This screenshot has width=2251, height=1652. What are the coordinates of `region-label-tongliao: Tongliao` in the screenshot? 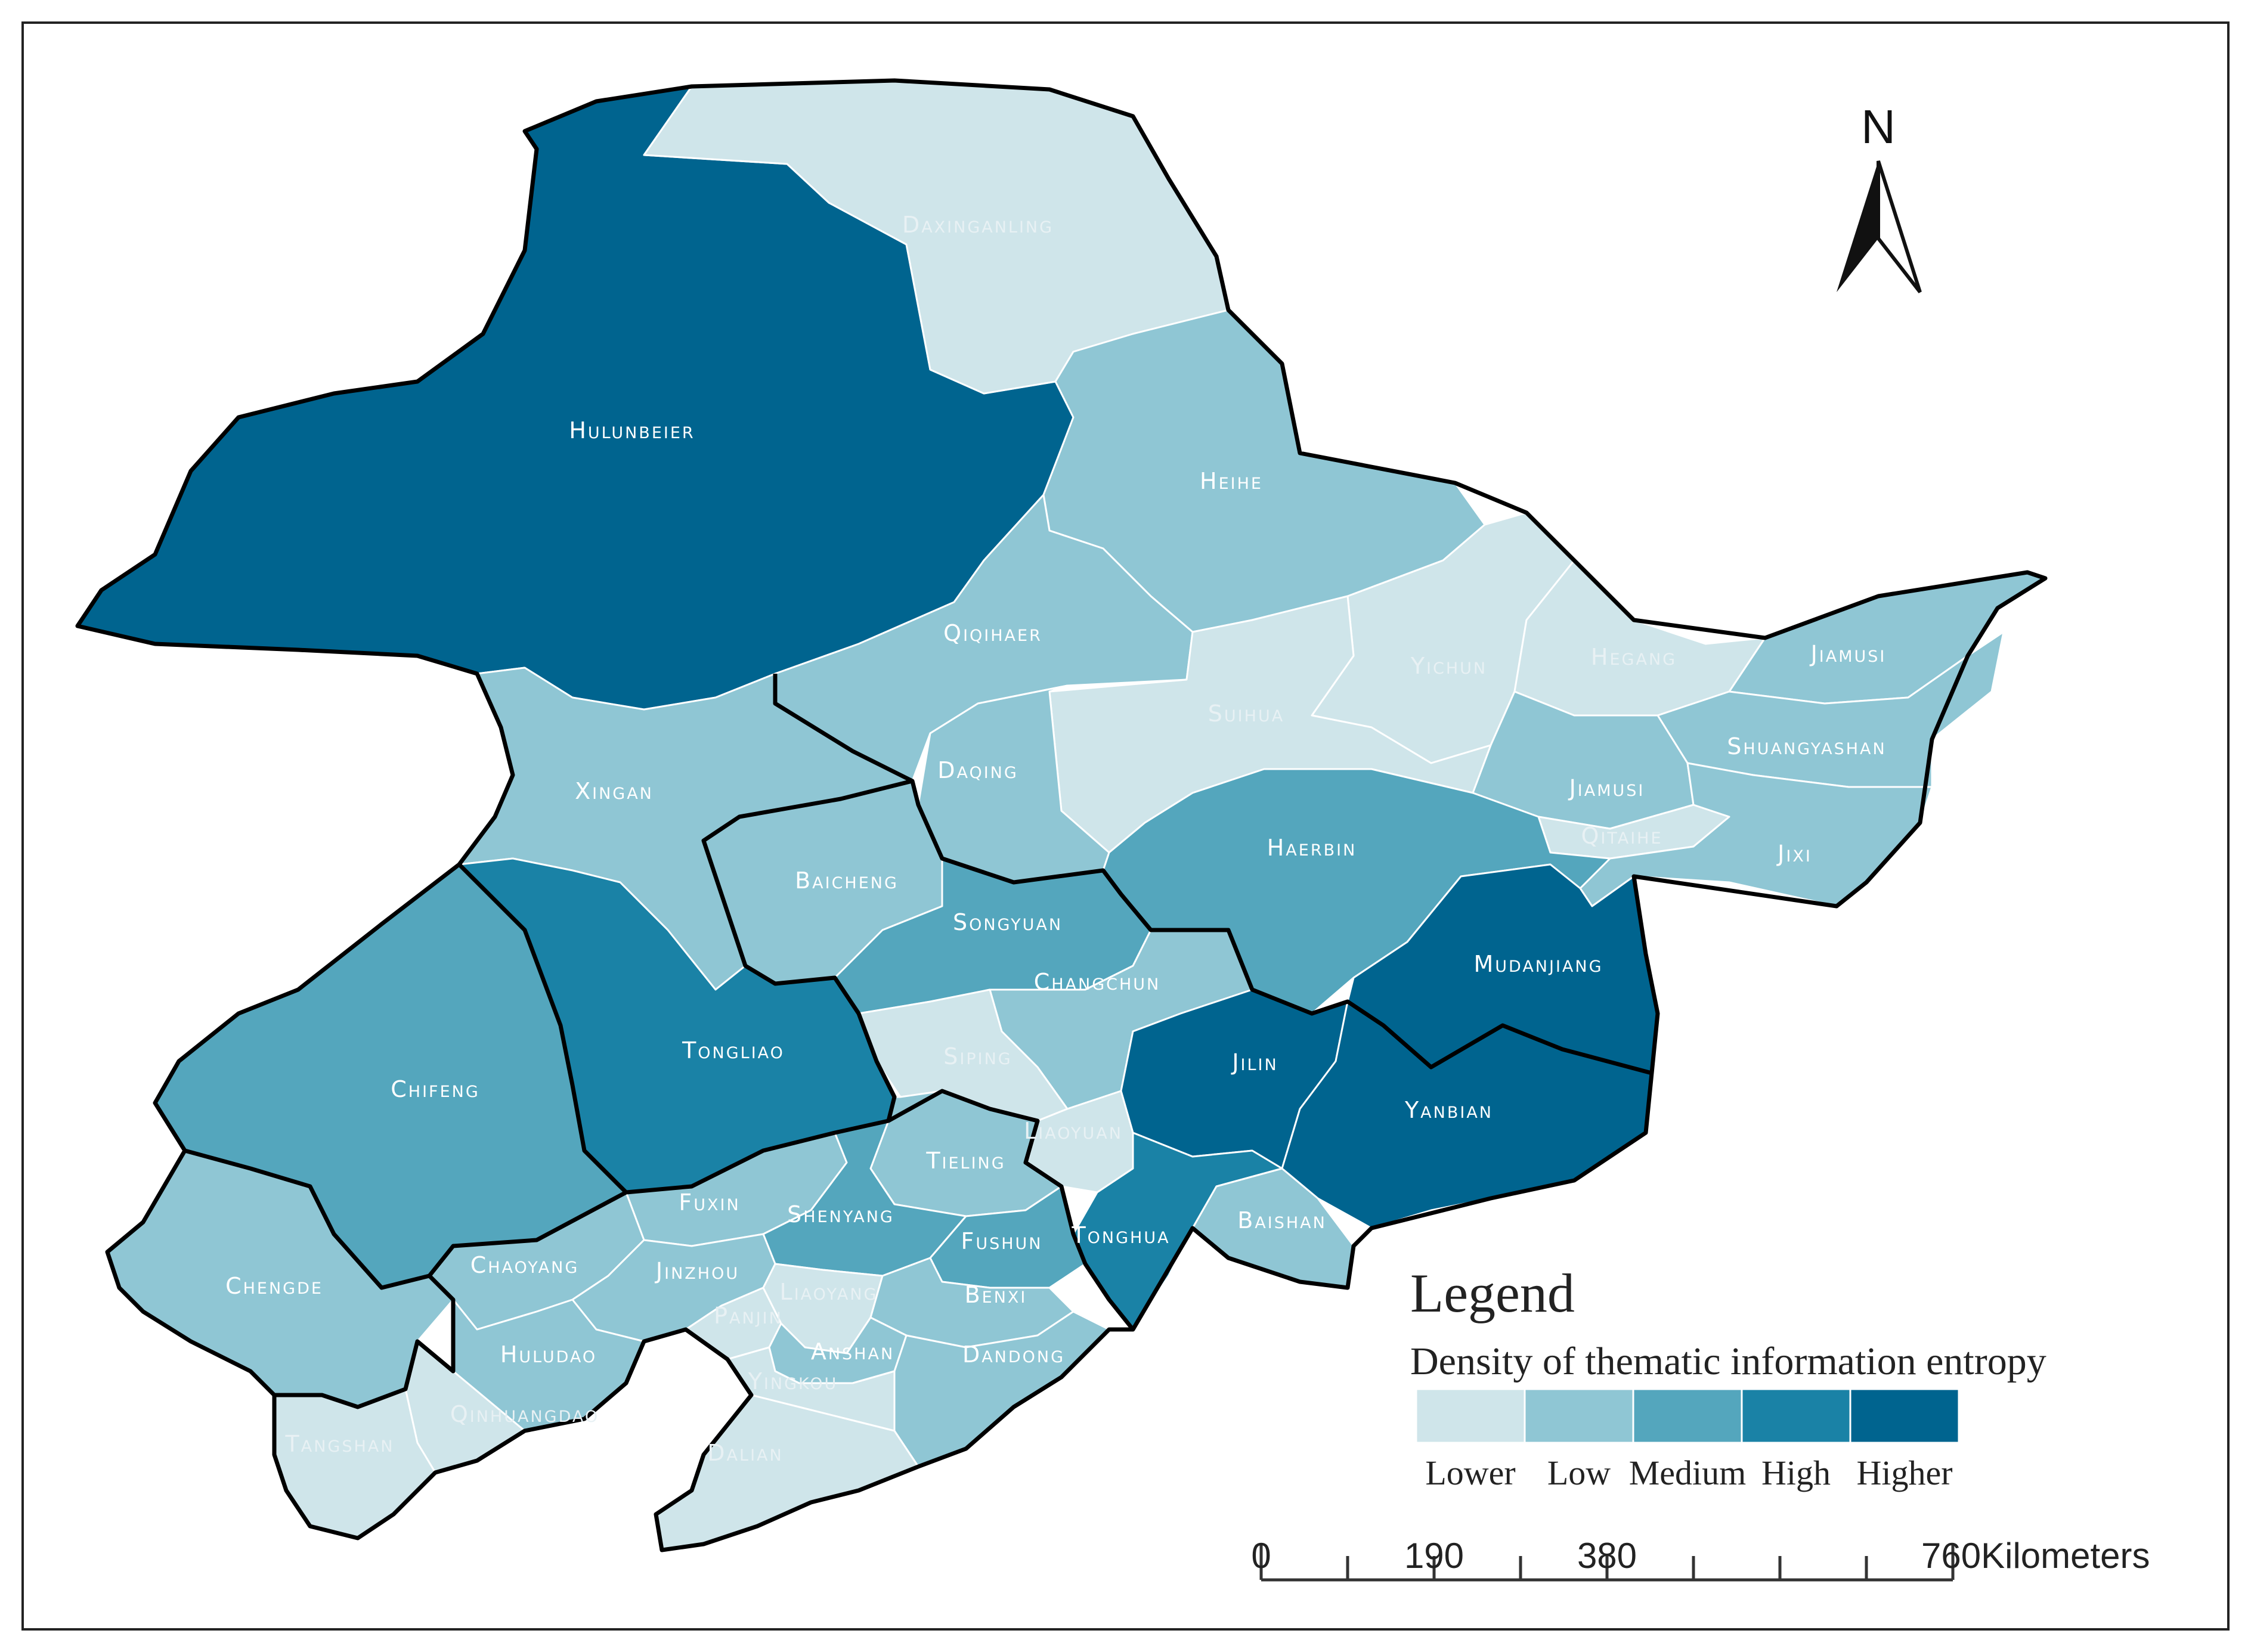 It's located at (733, 1050).